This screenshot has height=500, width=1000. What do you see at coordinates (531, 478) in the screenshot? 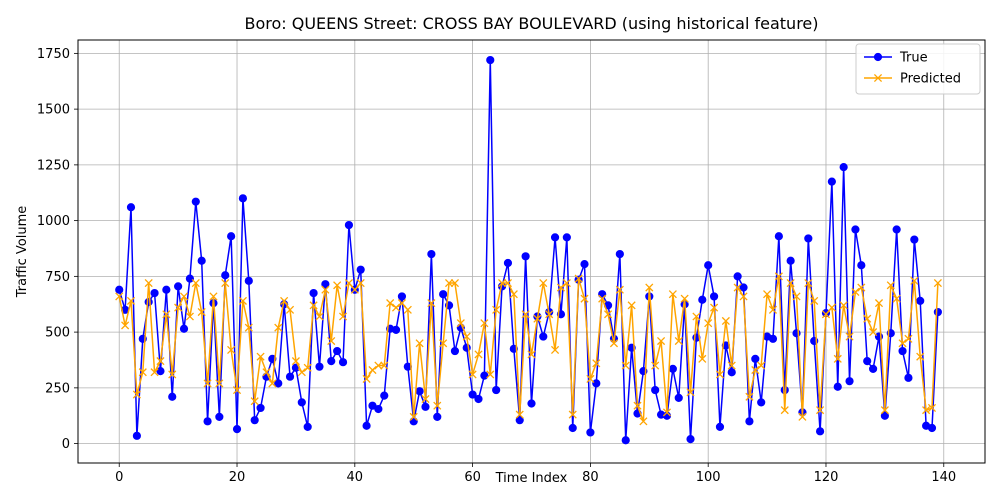
I see `x-axis-title: Time Index` at bounding box center [531, 478].